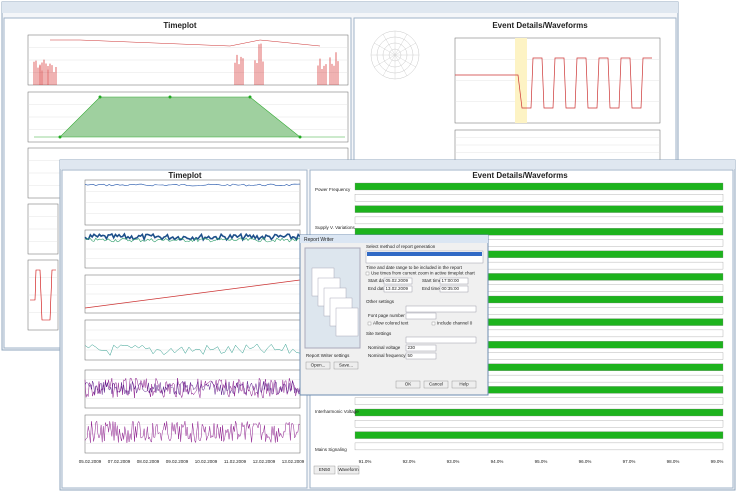 The height and width of the screenshot is (503, 739). I want to click on dialog-text: 17:00:00, so click(451, 280).